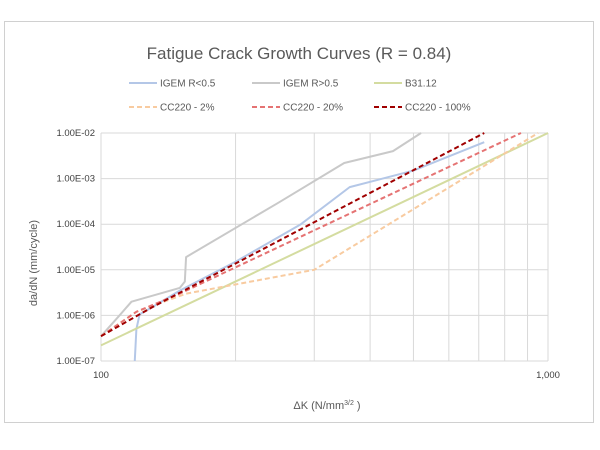 This screenshot has height=450, width=600. What do you see at coordinates (75, 179) in the screenshot?
I see `y-tick-label: 1.00E-03` at bounding box center [75, 179].